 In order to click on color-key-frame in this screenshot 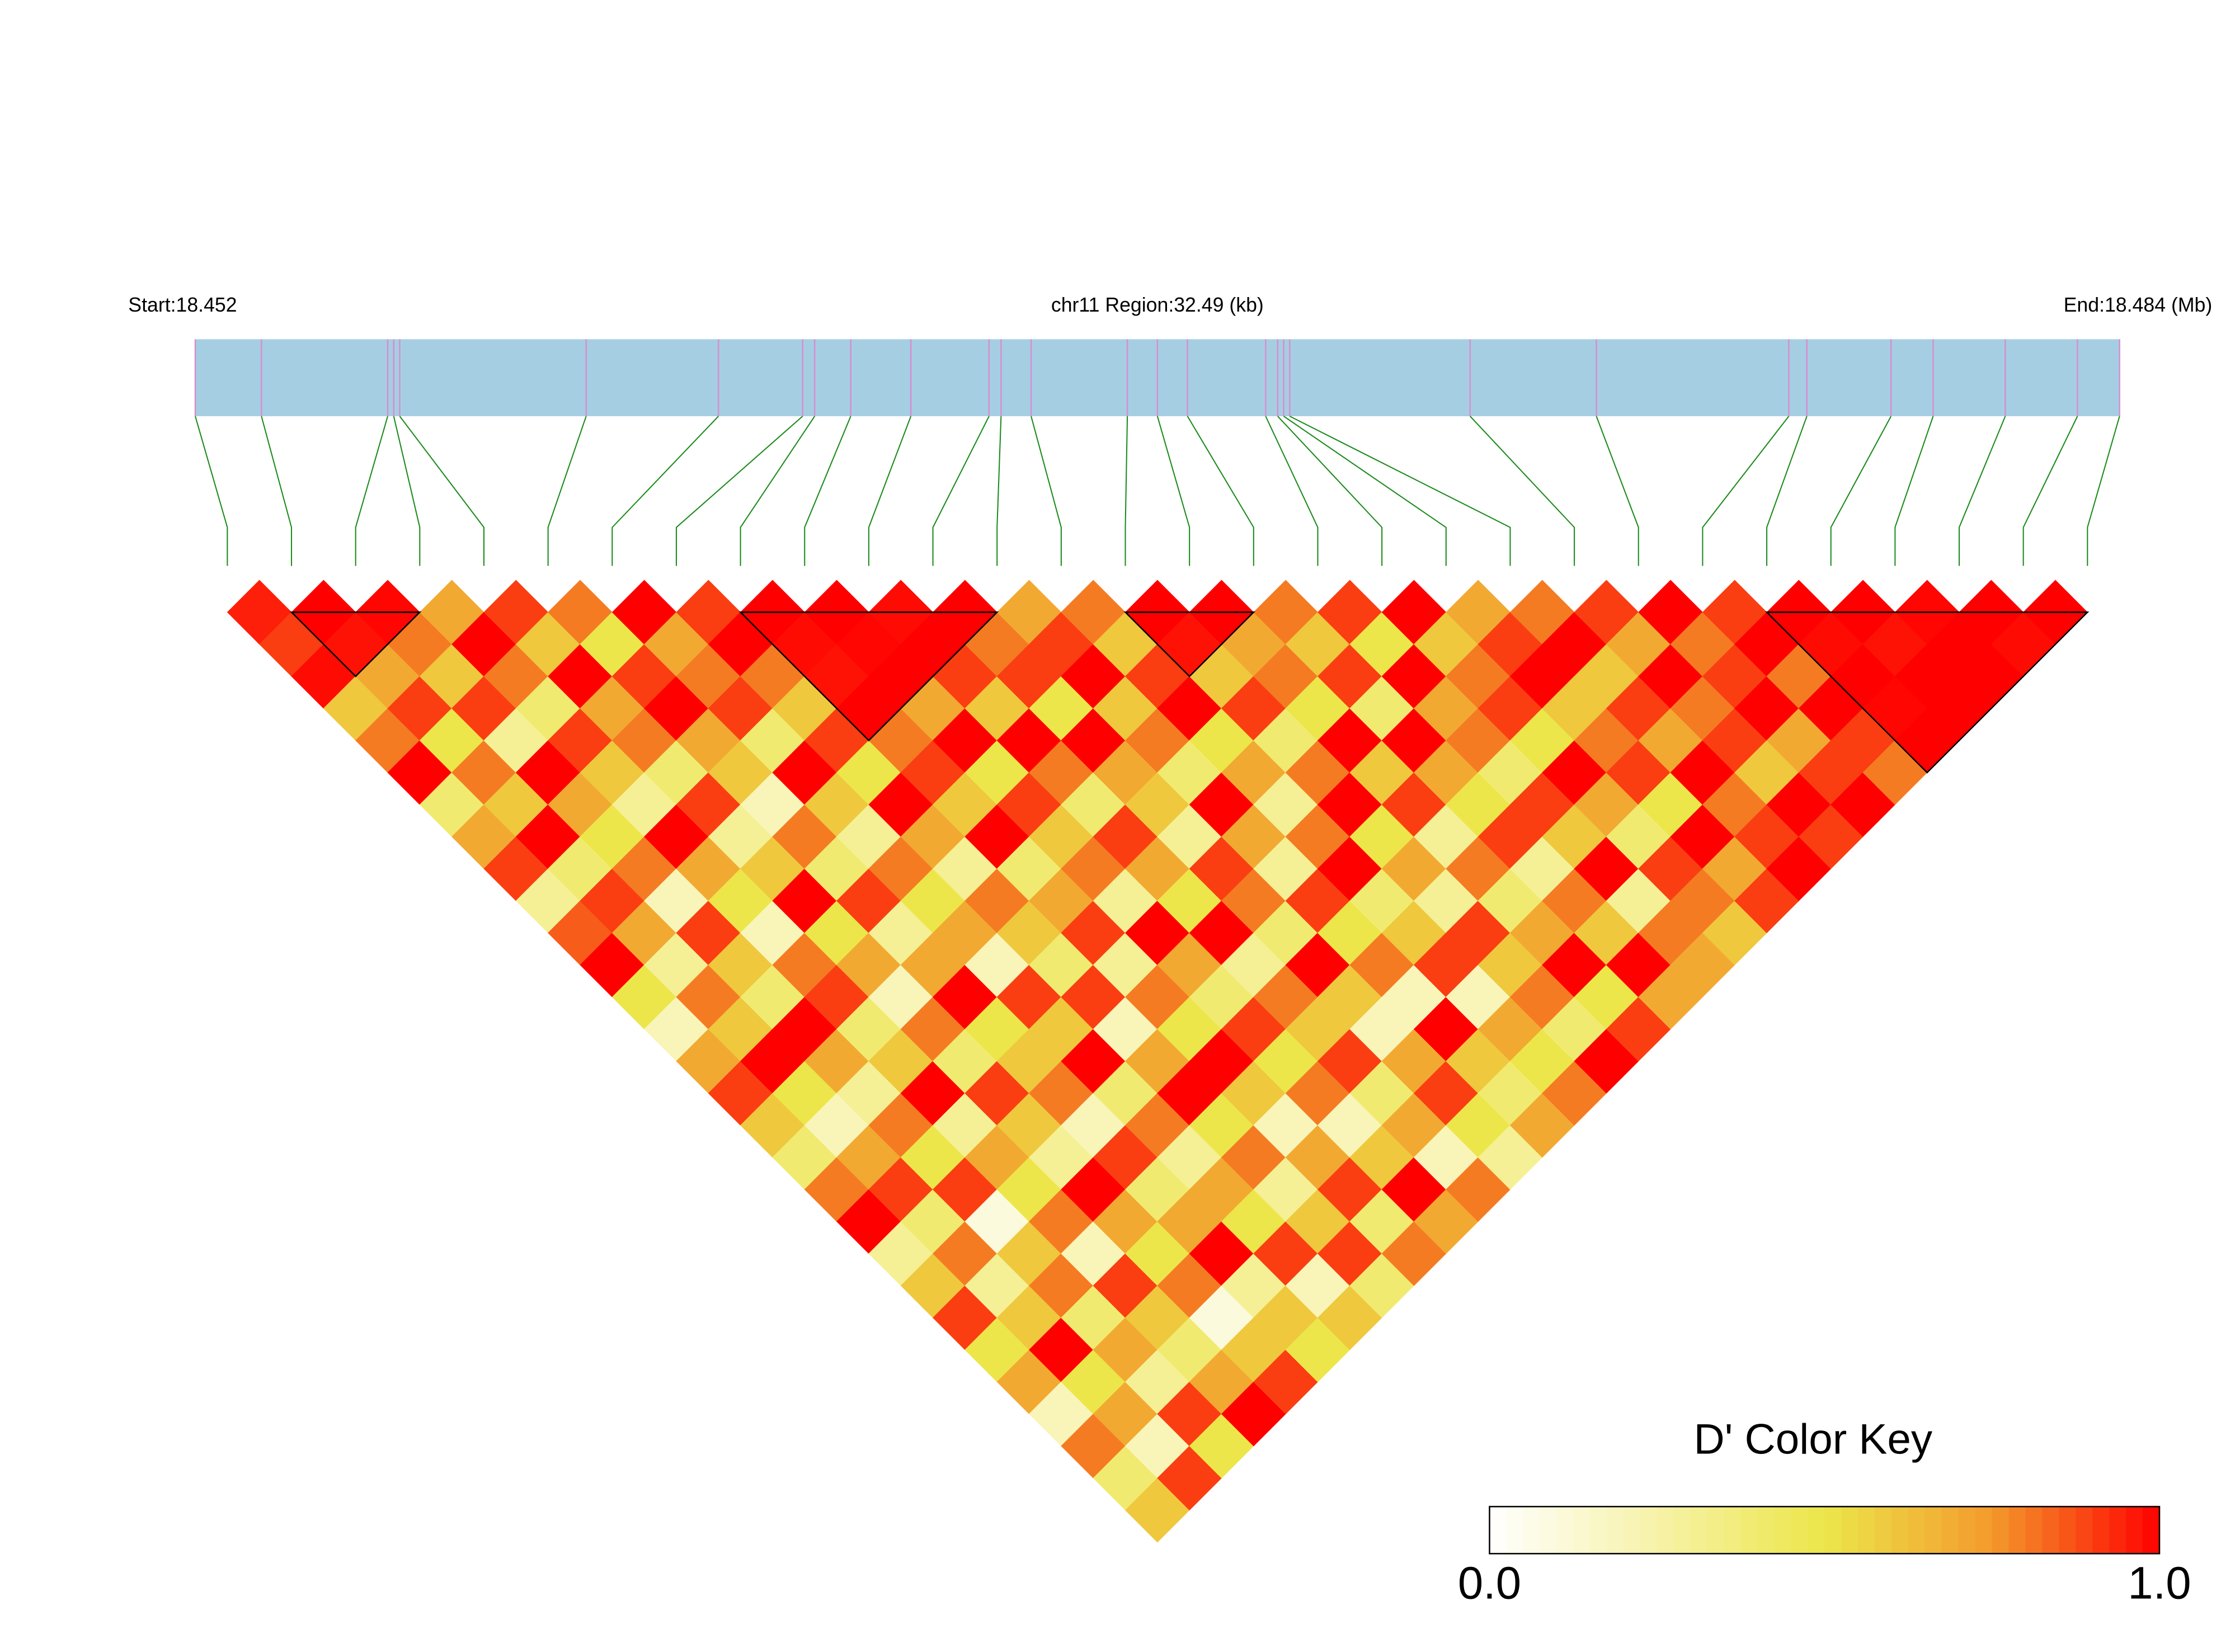, I will do `click(1825, 1530)`.